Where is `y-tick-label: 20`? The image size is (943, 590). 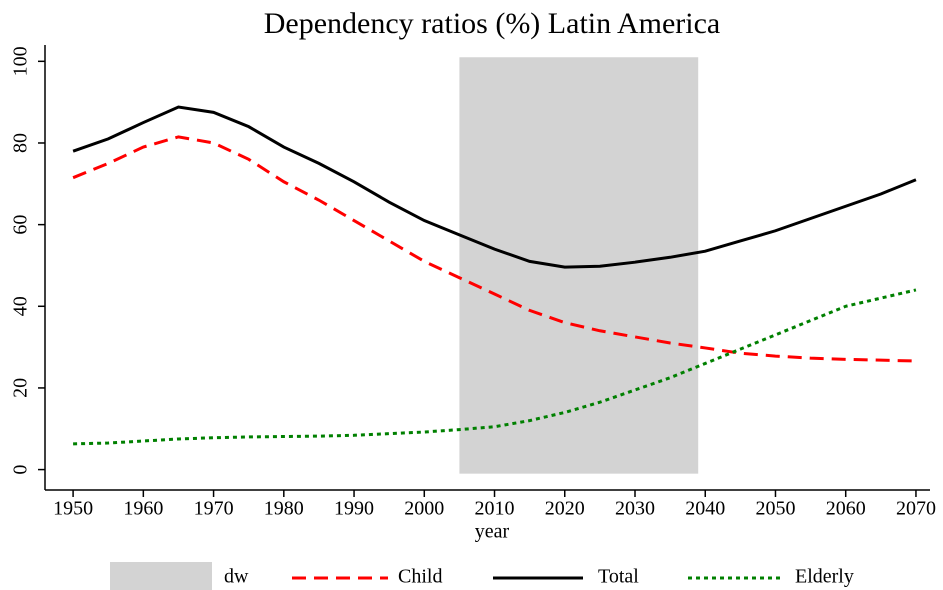 y-tick-label: 20 is located at coordinates (21, 388).